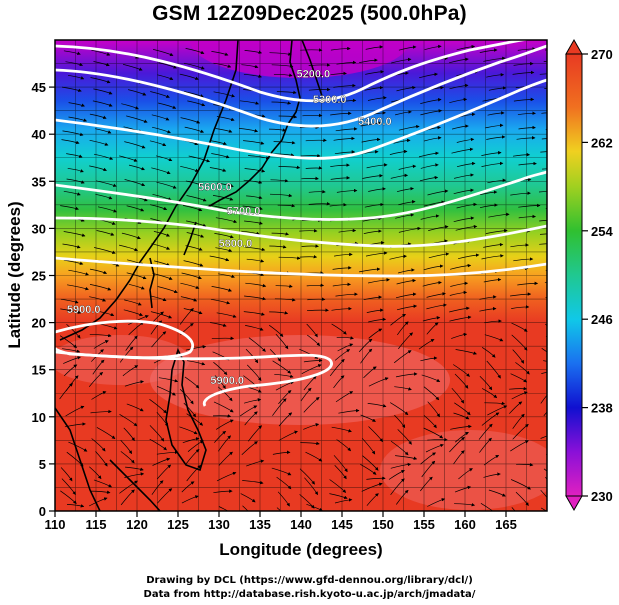 Image resolution: width=619 pixels, height=605 pixels. What do you see at coordinates (244, 211) in the screenshot?
I see `contour-label: 5700.0` at bounding box center [244, 211].